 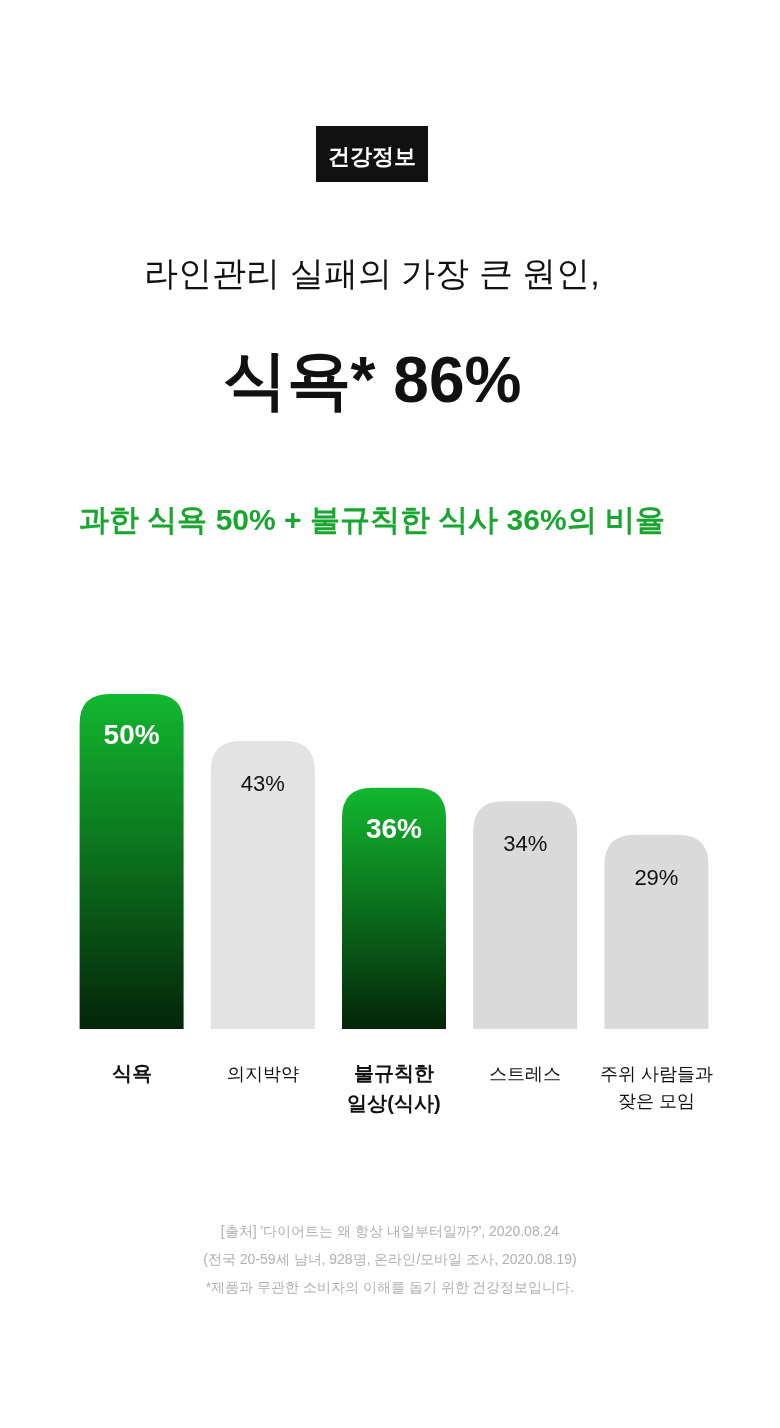 What do you see at coordinates (390, 1231) in the screenshot?
I see `text: [출처] '다이어트는 왜 항상 내일부터일까?', 2020.08.24` at bounding box center [390, 1231].